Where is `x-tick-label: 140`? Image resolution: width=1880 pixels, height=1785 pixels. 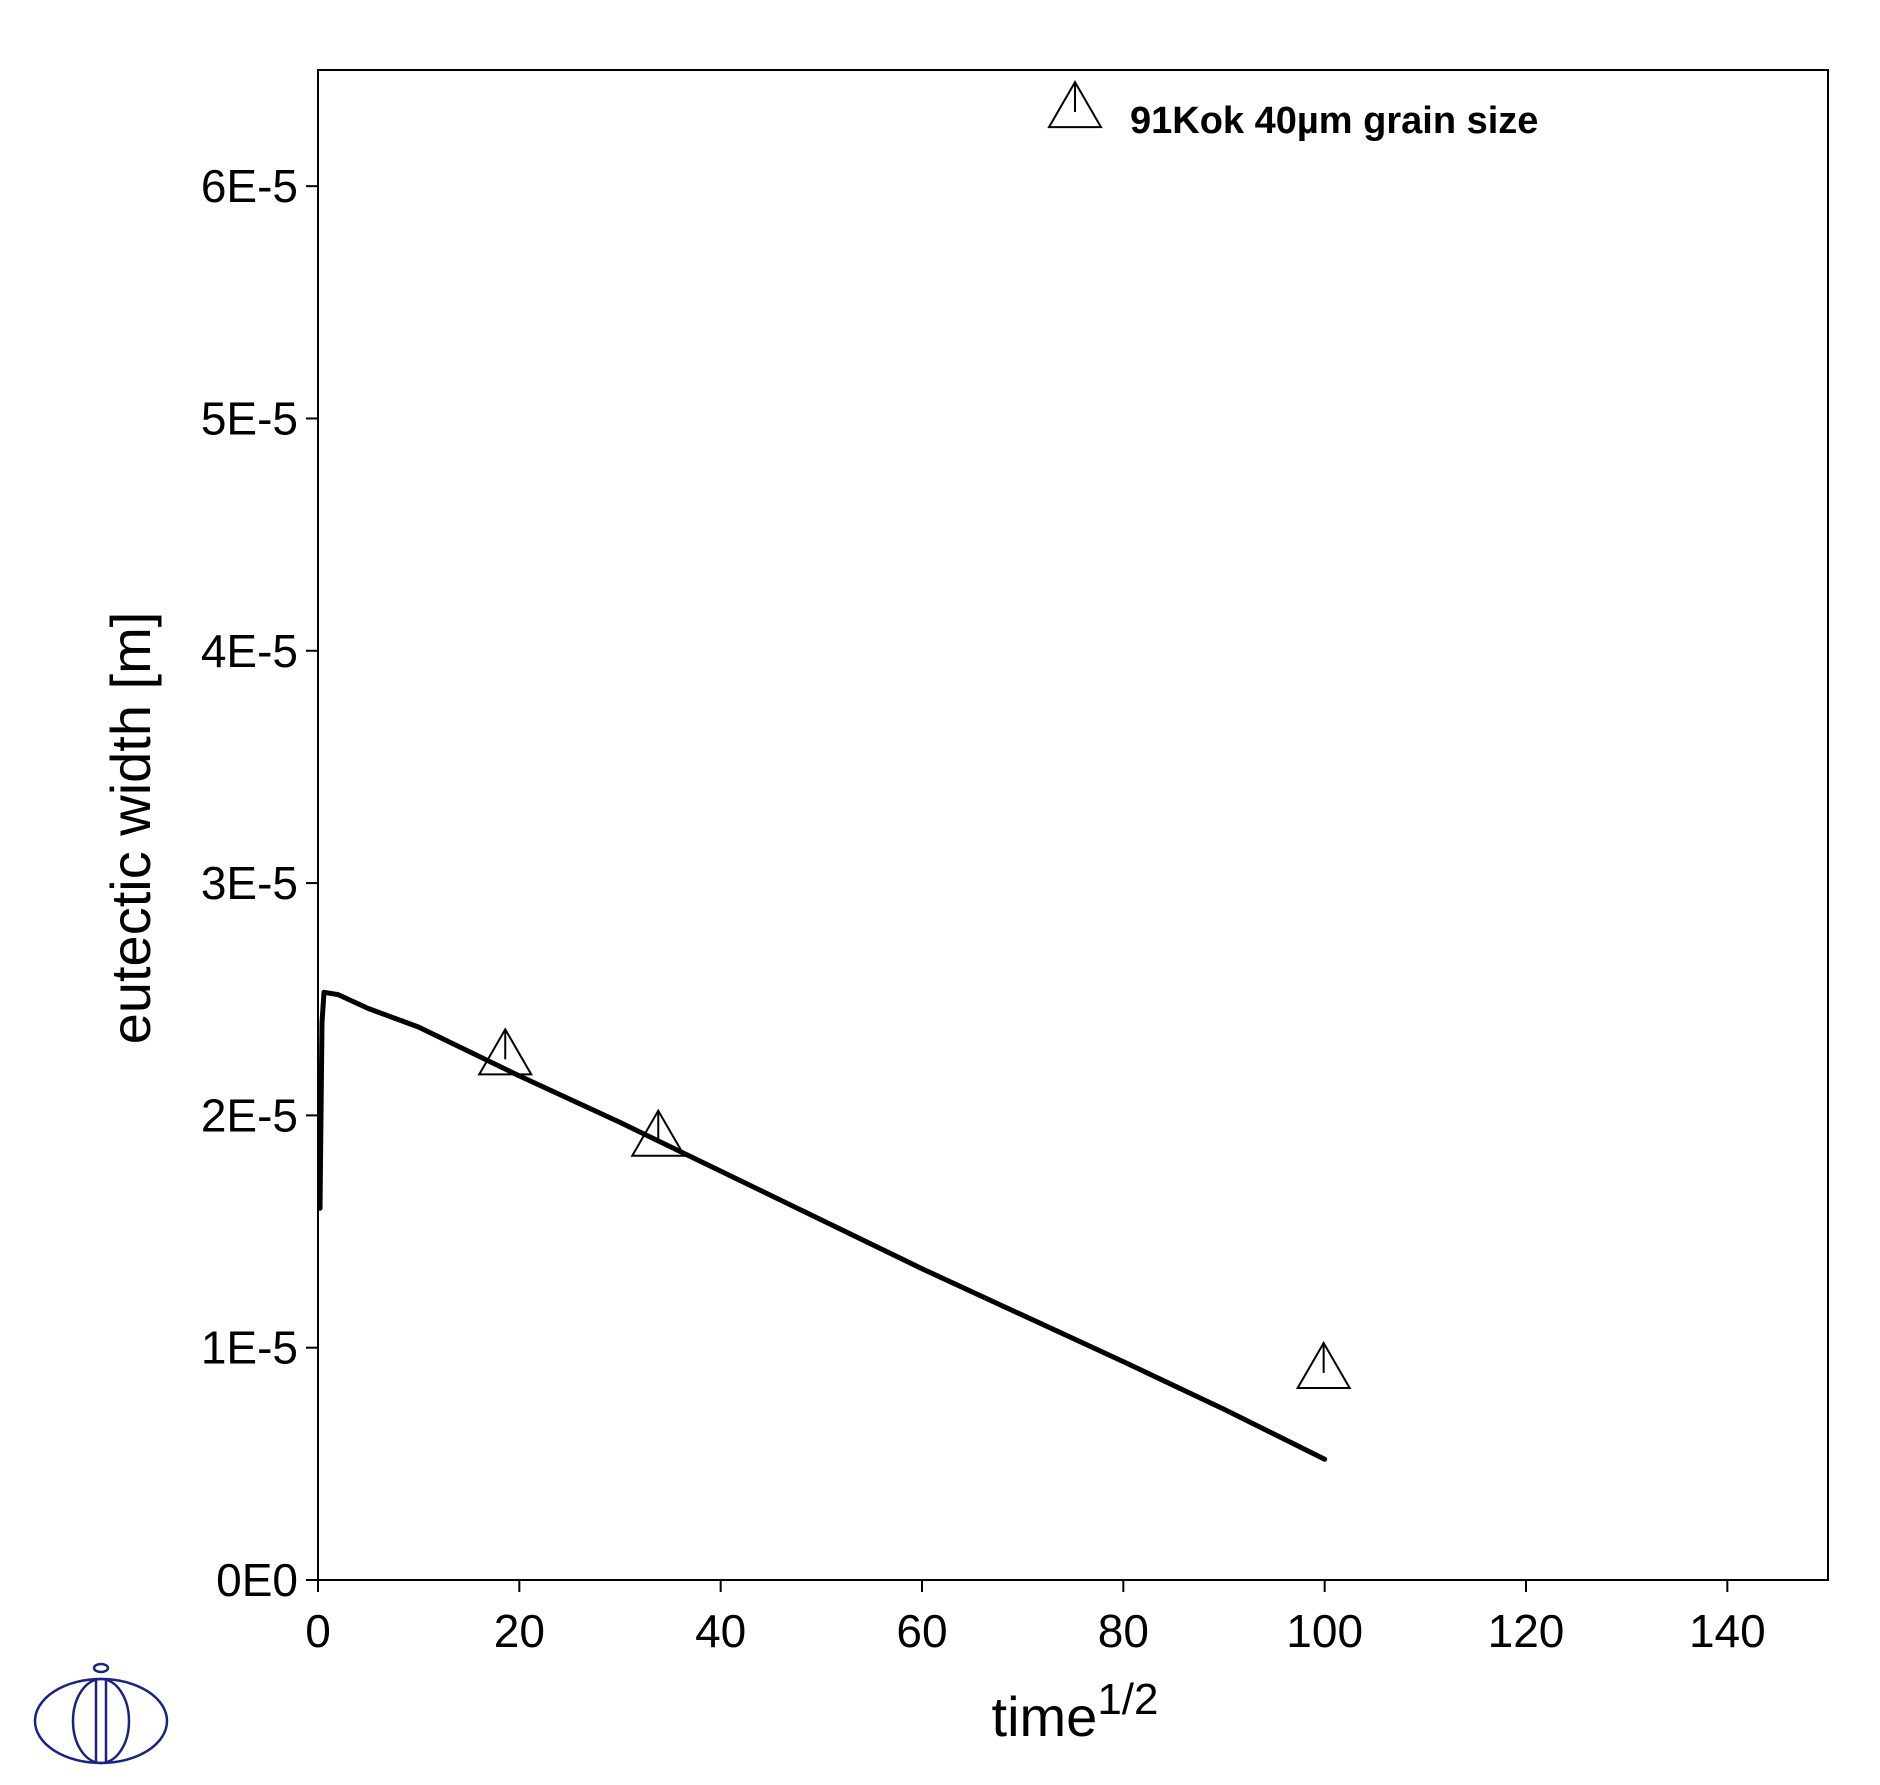 x-tick-label: 140 is located at coordinates (1727, 1631).